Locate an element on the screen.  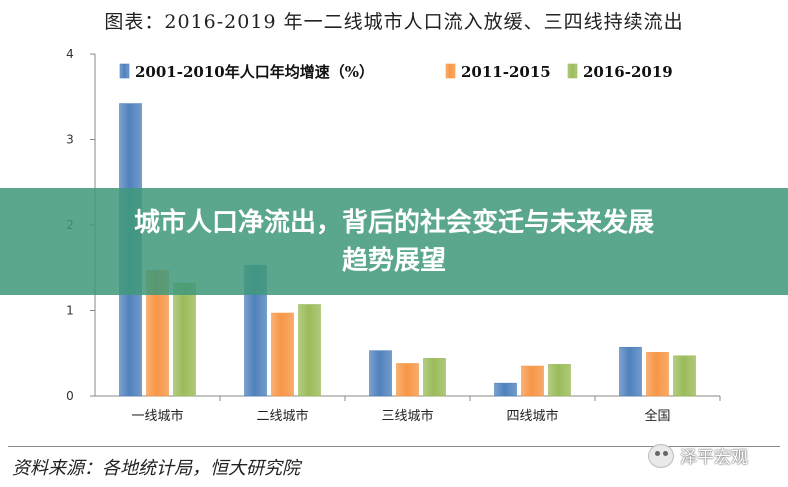
watermark: 泽平宏观 is located at coordinates (698, 455).